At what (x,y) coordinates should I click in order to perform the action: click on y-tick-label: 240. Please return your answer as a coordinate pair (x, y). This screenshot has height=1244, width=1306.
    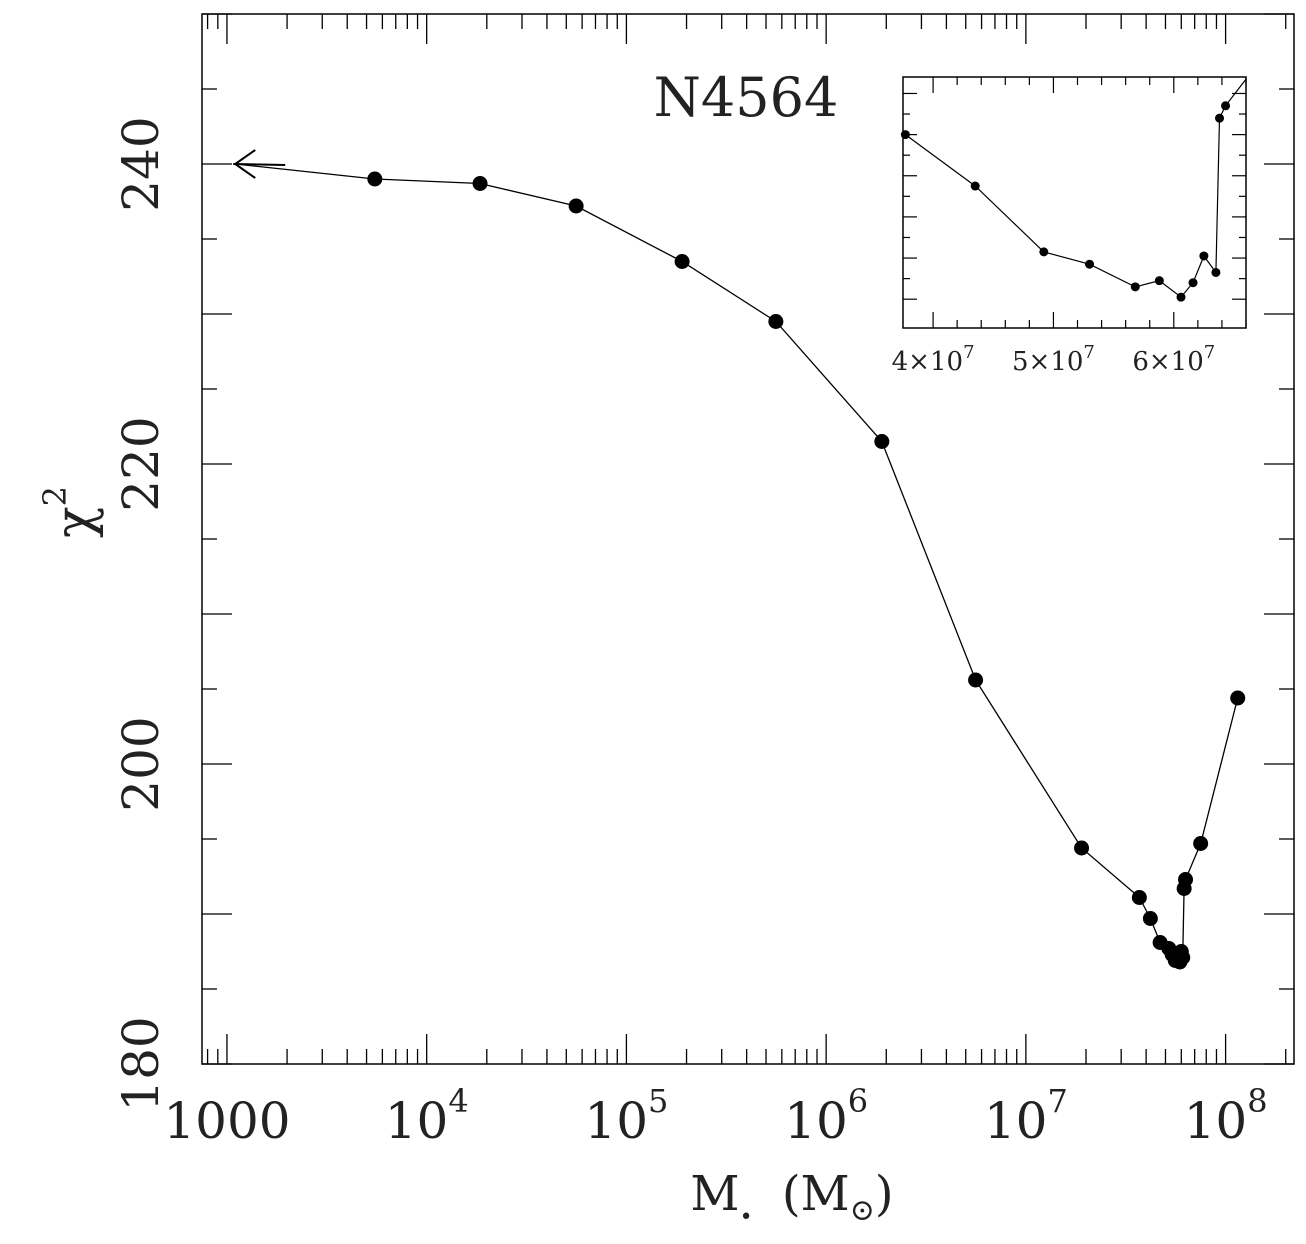
    Looking at the image, I should click on (141, 163).